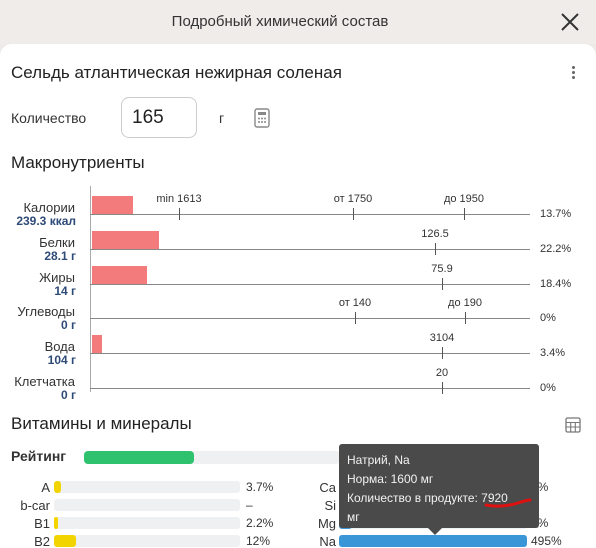 Image resolution: width=596 pixels, height=548 pixels. I want to click on mineral-name: Si, so click(330, 505).